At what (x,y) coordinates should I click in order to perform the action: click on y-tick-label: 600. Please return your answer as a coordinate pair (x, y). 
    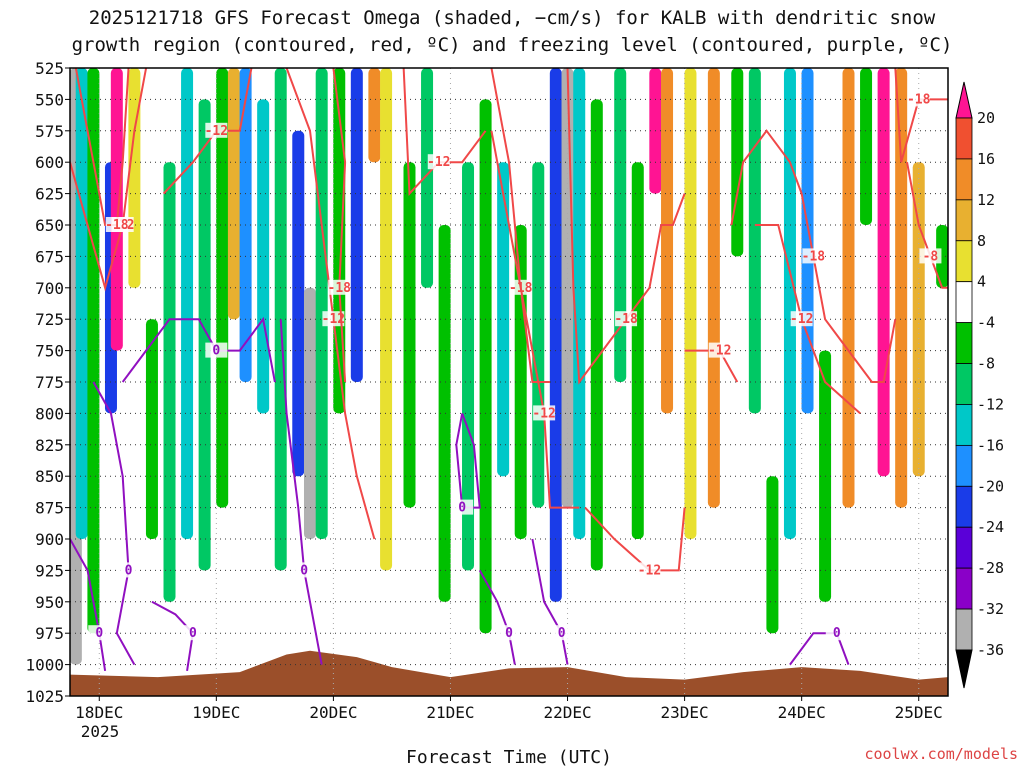
    Looking at the image, I should click on (49, 162).